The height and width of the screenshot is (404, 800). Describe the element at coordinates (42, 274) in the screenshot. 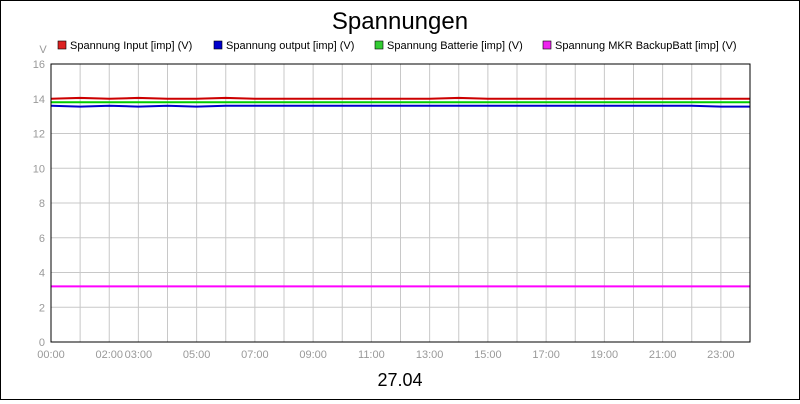

I see `y-tick-label: 4` at that location.